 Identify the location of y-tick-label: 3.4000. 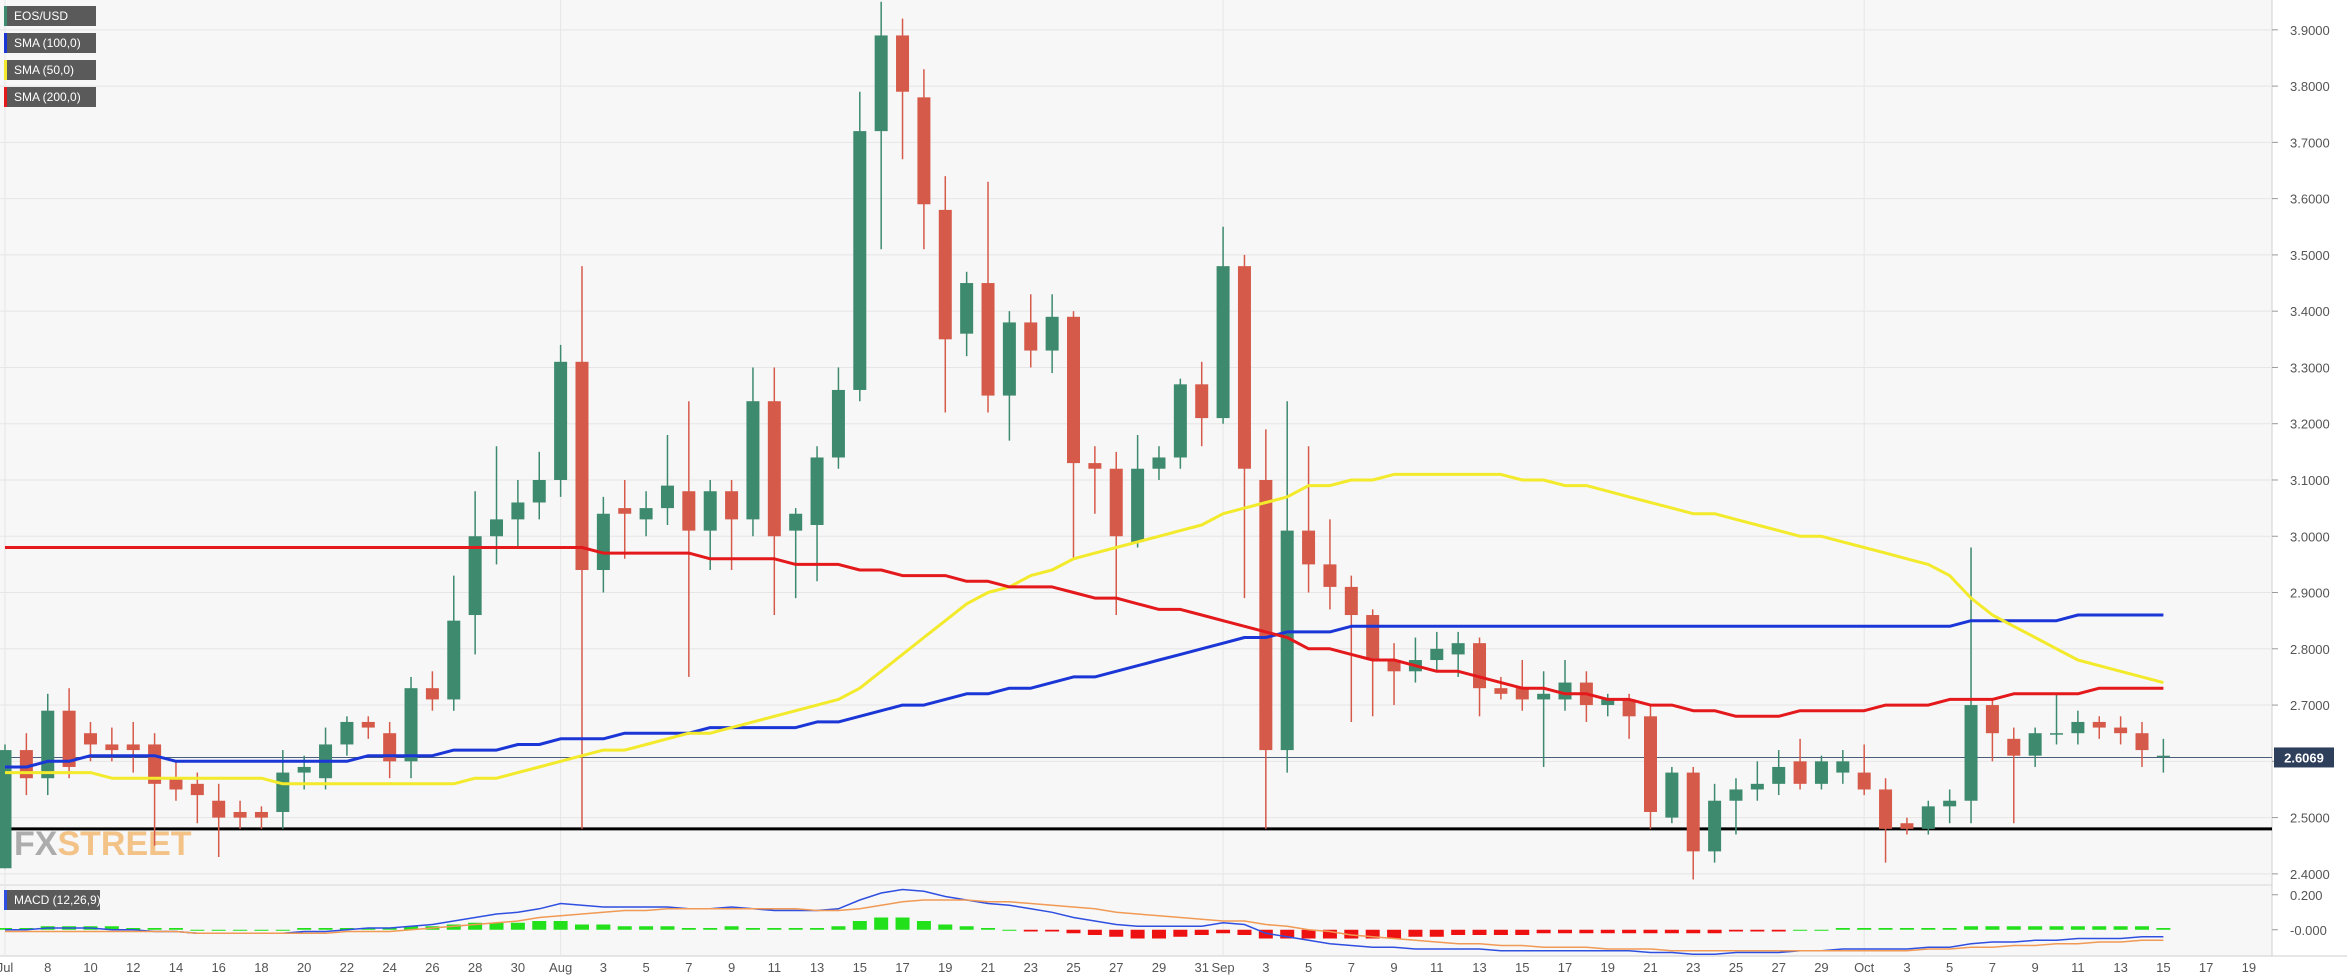
(2310, 311).